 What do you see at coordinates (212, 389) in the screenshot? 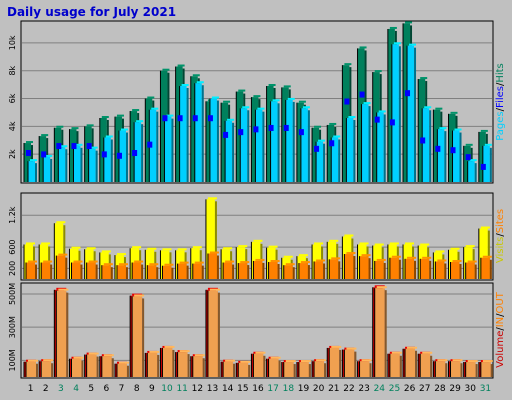
I see `x-tick-label: 13` at bounding box center [212, 389].